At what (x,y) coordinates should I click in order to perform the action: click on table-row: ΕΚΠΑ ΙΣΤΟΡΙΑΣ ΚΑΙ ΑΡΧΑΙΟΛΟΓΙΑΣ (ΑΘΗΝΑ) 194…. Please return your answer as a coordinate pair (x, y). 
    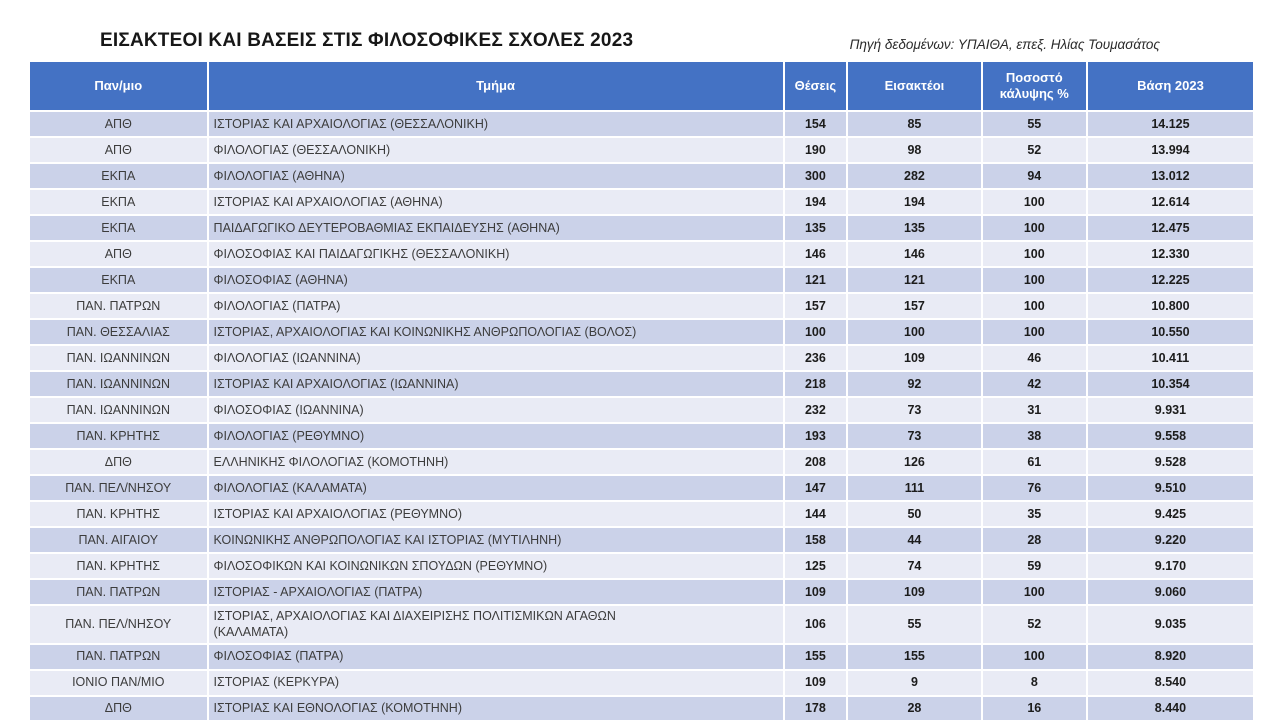
    Looking at the image, I should click on (641, 203).